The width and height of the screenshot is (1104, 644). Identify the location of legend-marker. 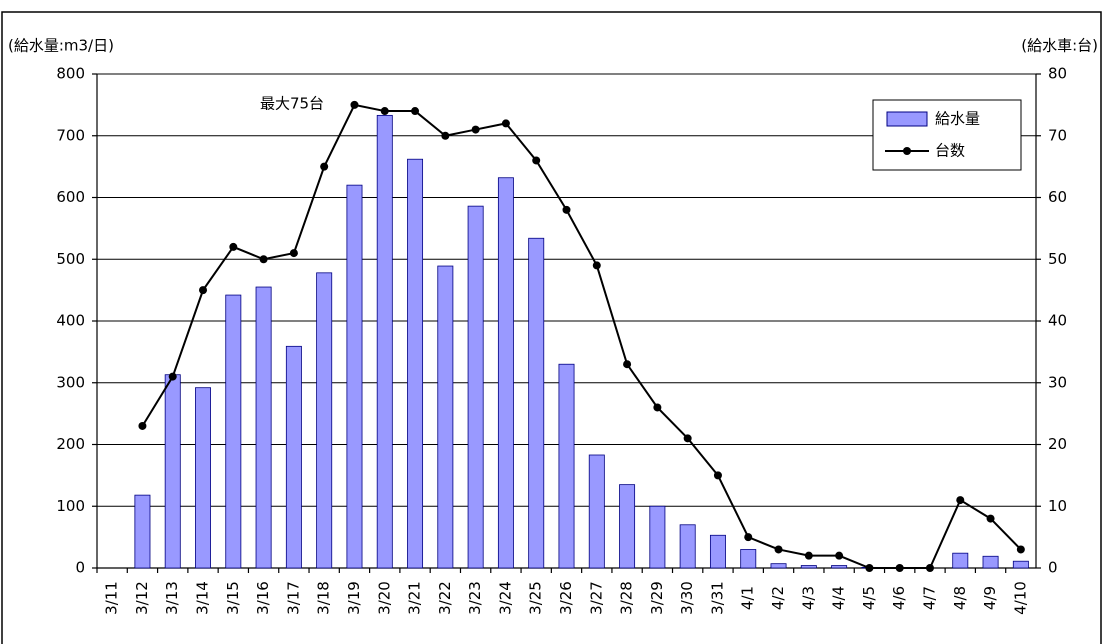
(907, 151).